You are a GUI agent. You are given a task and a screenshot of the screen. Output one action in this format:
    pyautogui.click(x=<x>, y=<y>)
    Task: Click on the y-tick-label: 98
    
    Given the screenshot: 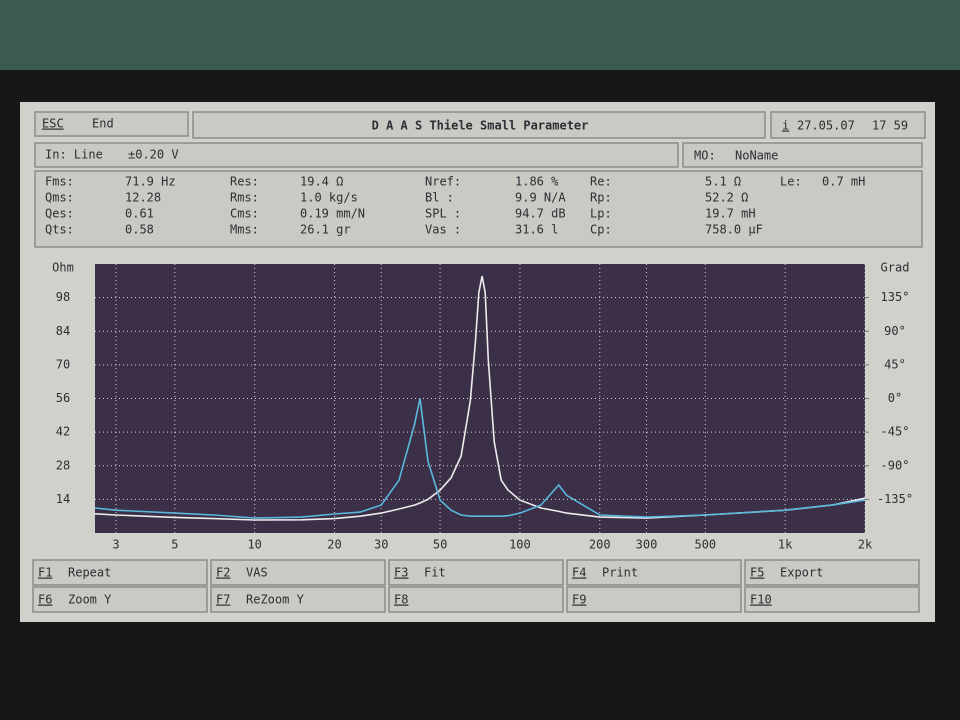 What is the action you would take?
    pyautogui.click(x=63, y=297)
    